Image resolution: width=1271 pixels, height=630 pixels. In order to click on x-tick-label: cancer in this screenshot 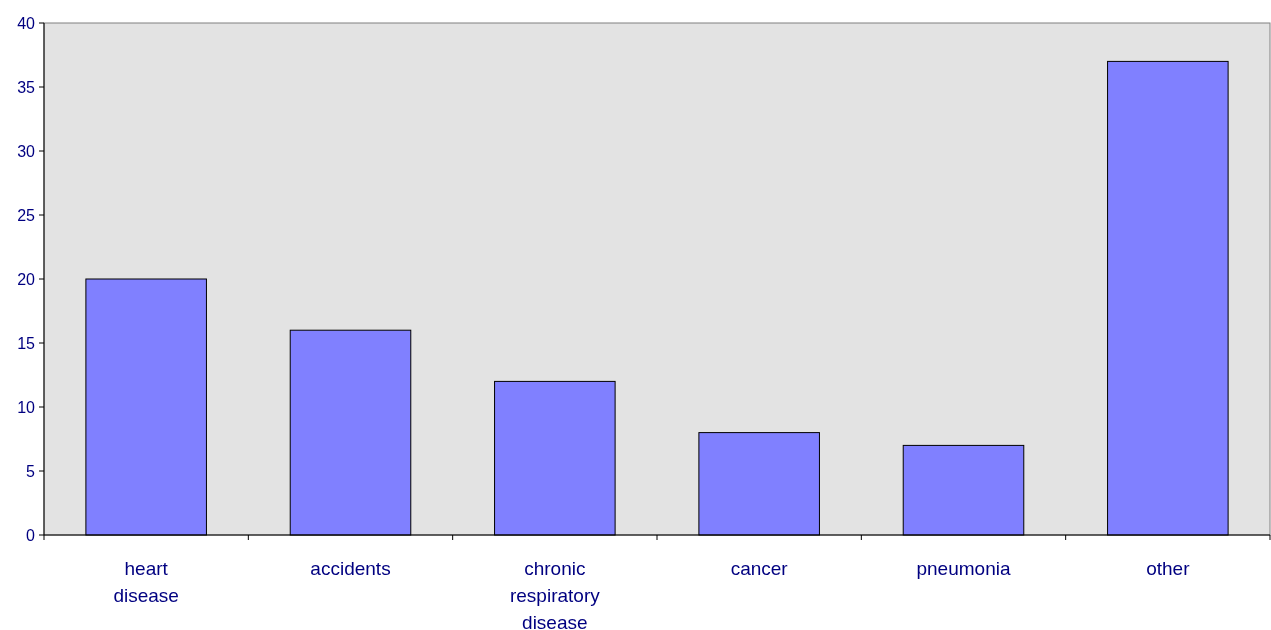, I will do `click(759, 568)`.